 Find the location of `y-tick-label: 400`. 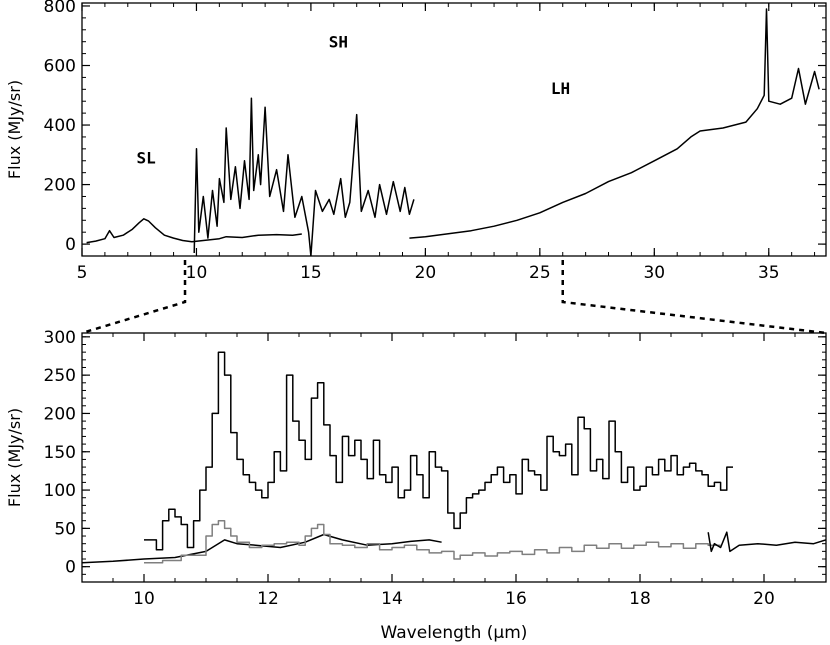

y-tick-label: 400 is located at coordinates (60, 126).